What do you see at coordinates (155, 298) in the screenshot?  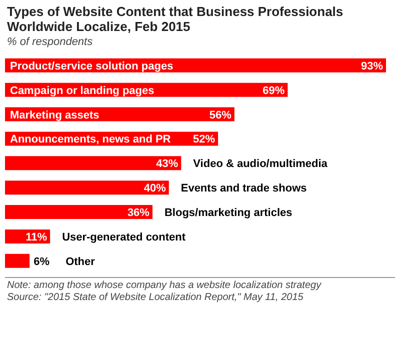 I see `source-note: Source: "2015 State of Website Localization Report," May 11, 2015` at bounding box center [155, 298].